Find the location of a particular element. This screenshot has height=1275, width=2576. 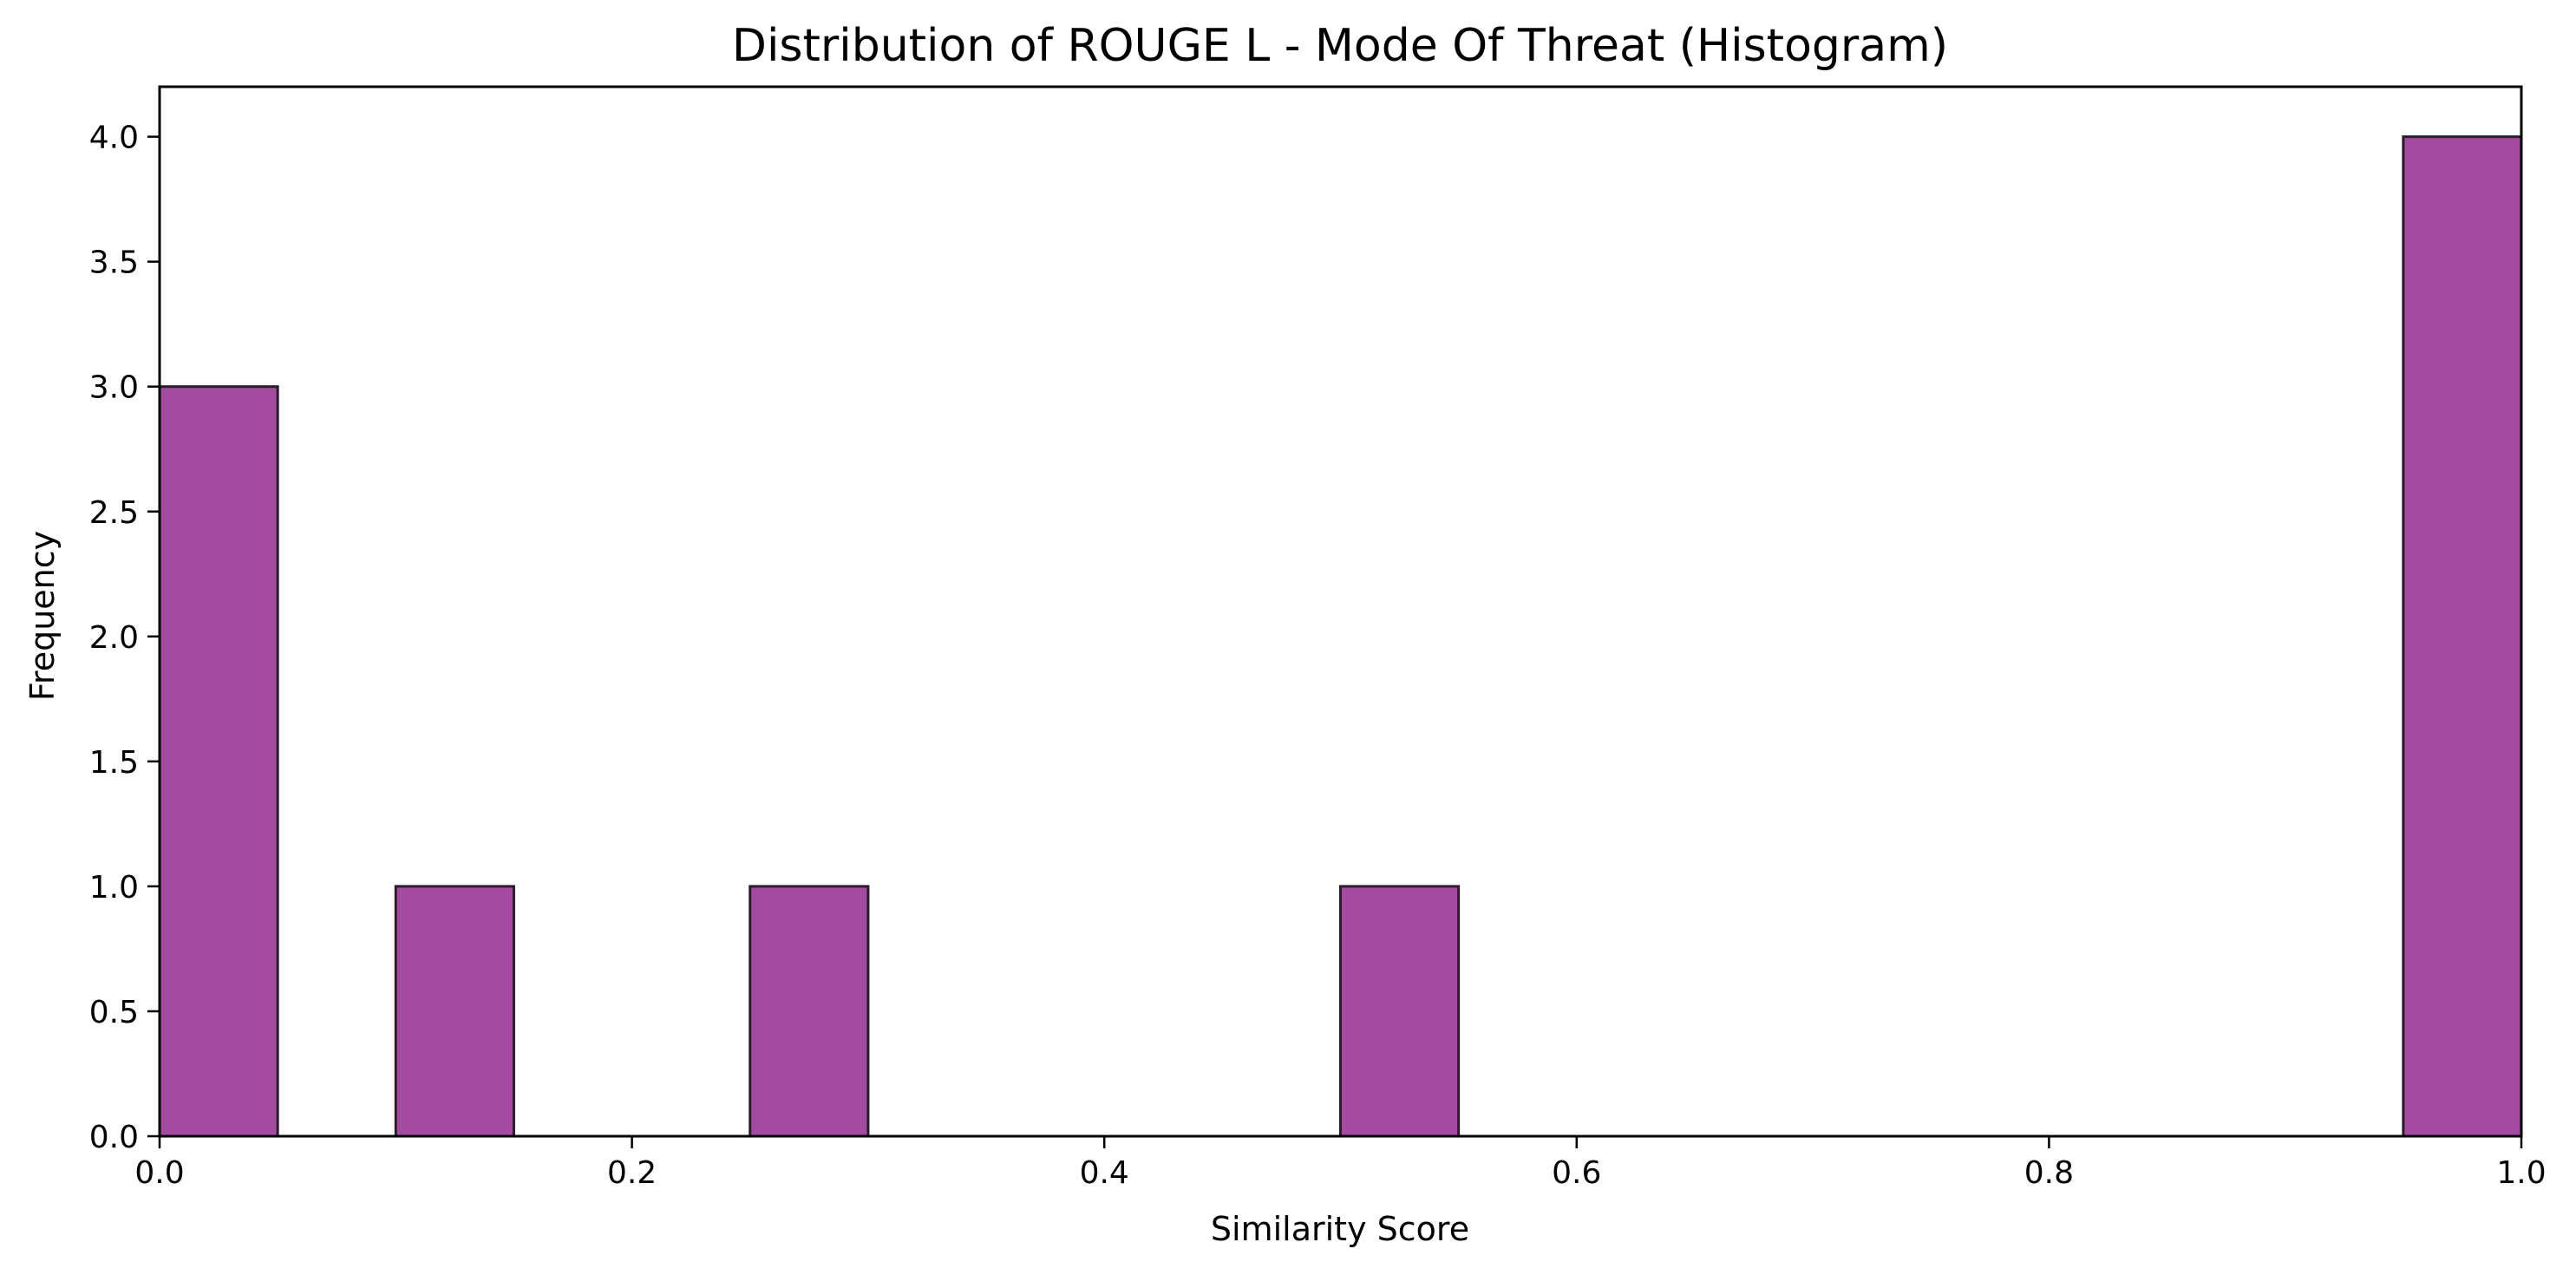

y-tick-label-0: 0.0 is located at coordinates (114, 1137).